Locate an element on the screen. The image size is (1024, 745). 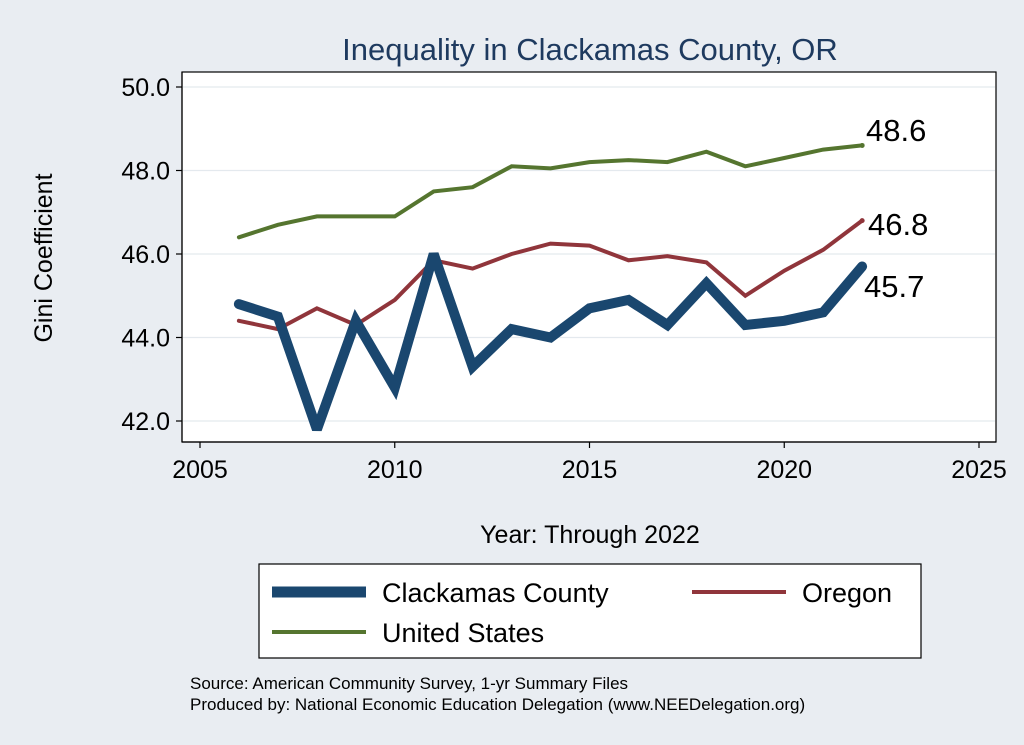
legend-box is located at coordinates (590, 611).